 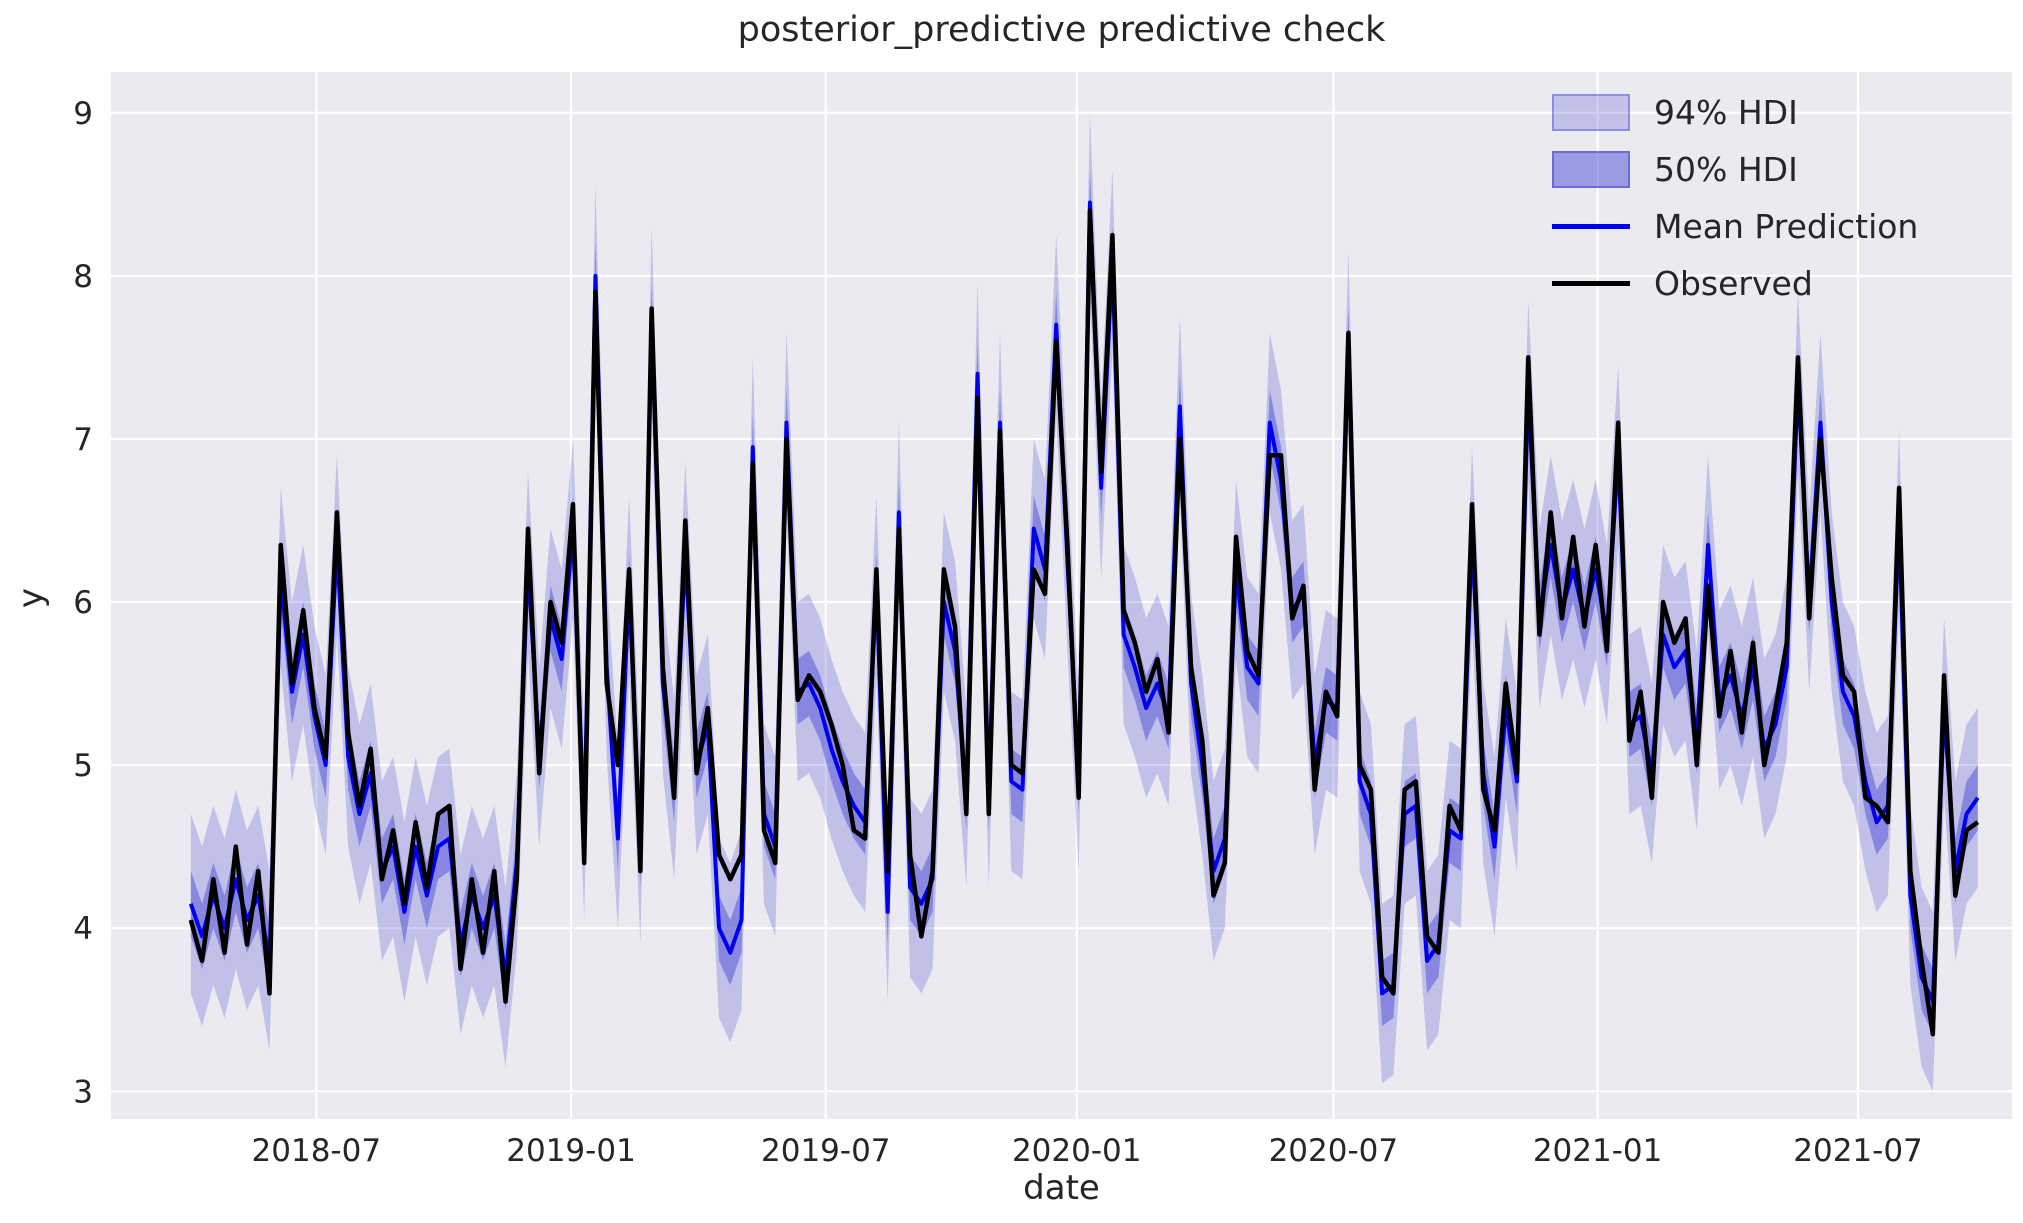 What do you see at coordinates (1591, 112) in the screenshot?
I see `hdi94-swatch-icon` at bounding box center [1591, 112].